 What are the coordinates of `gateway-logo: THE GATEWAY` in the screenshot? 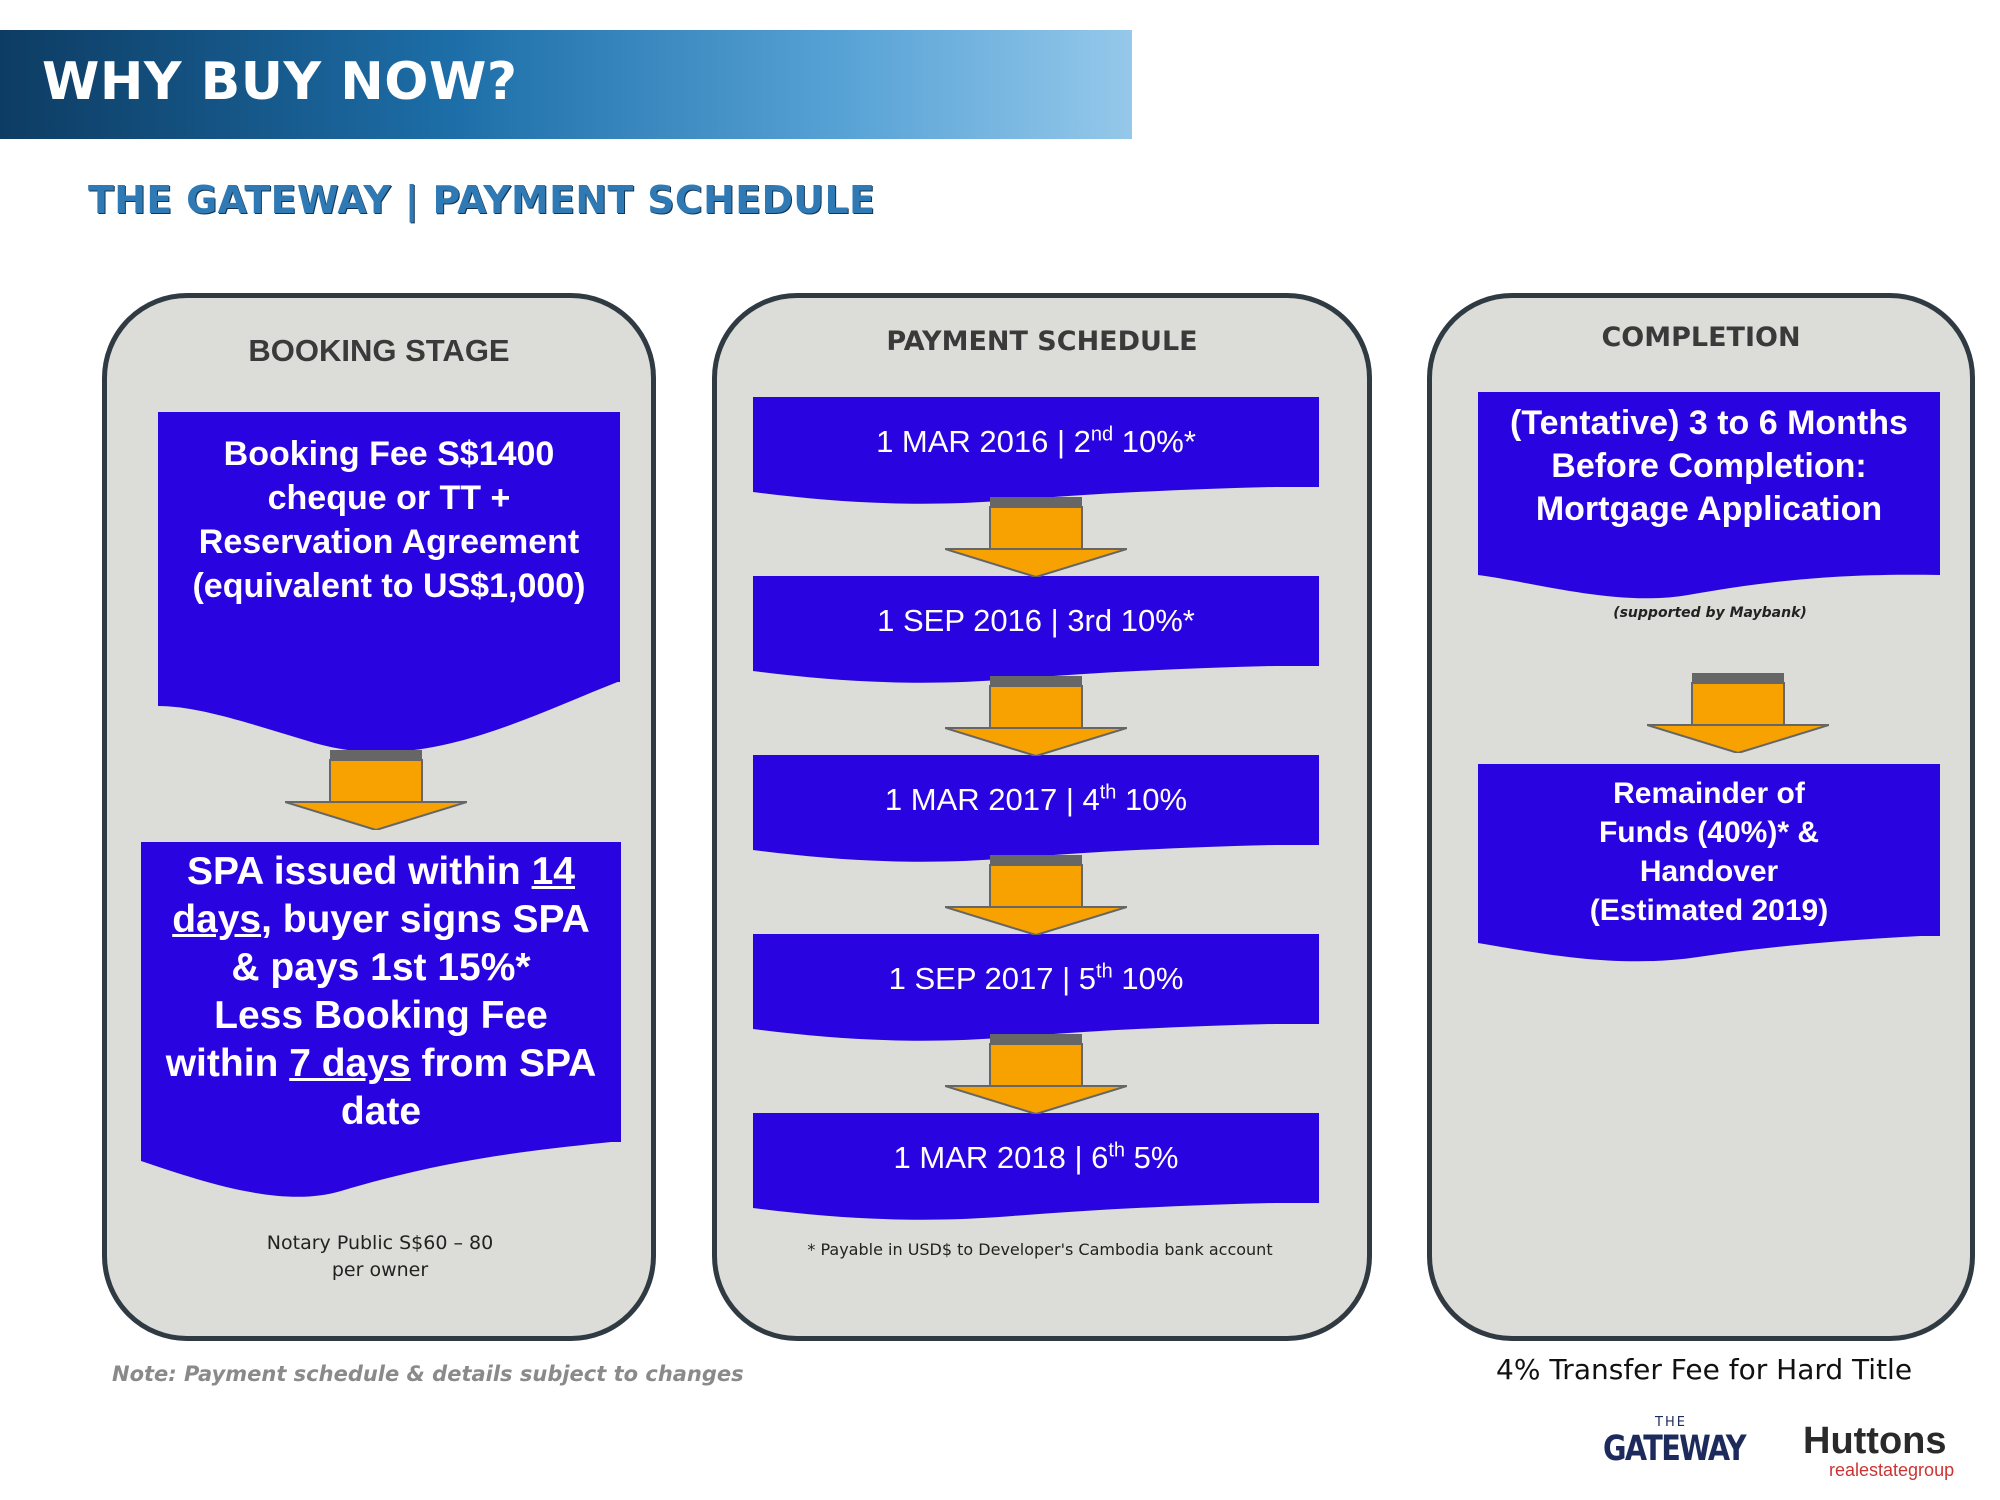 It's located at (1688, 1445).